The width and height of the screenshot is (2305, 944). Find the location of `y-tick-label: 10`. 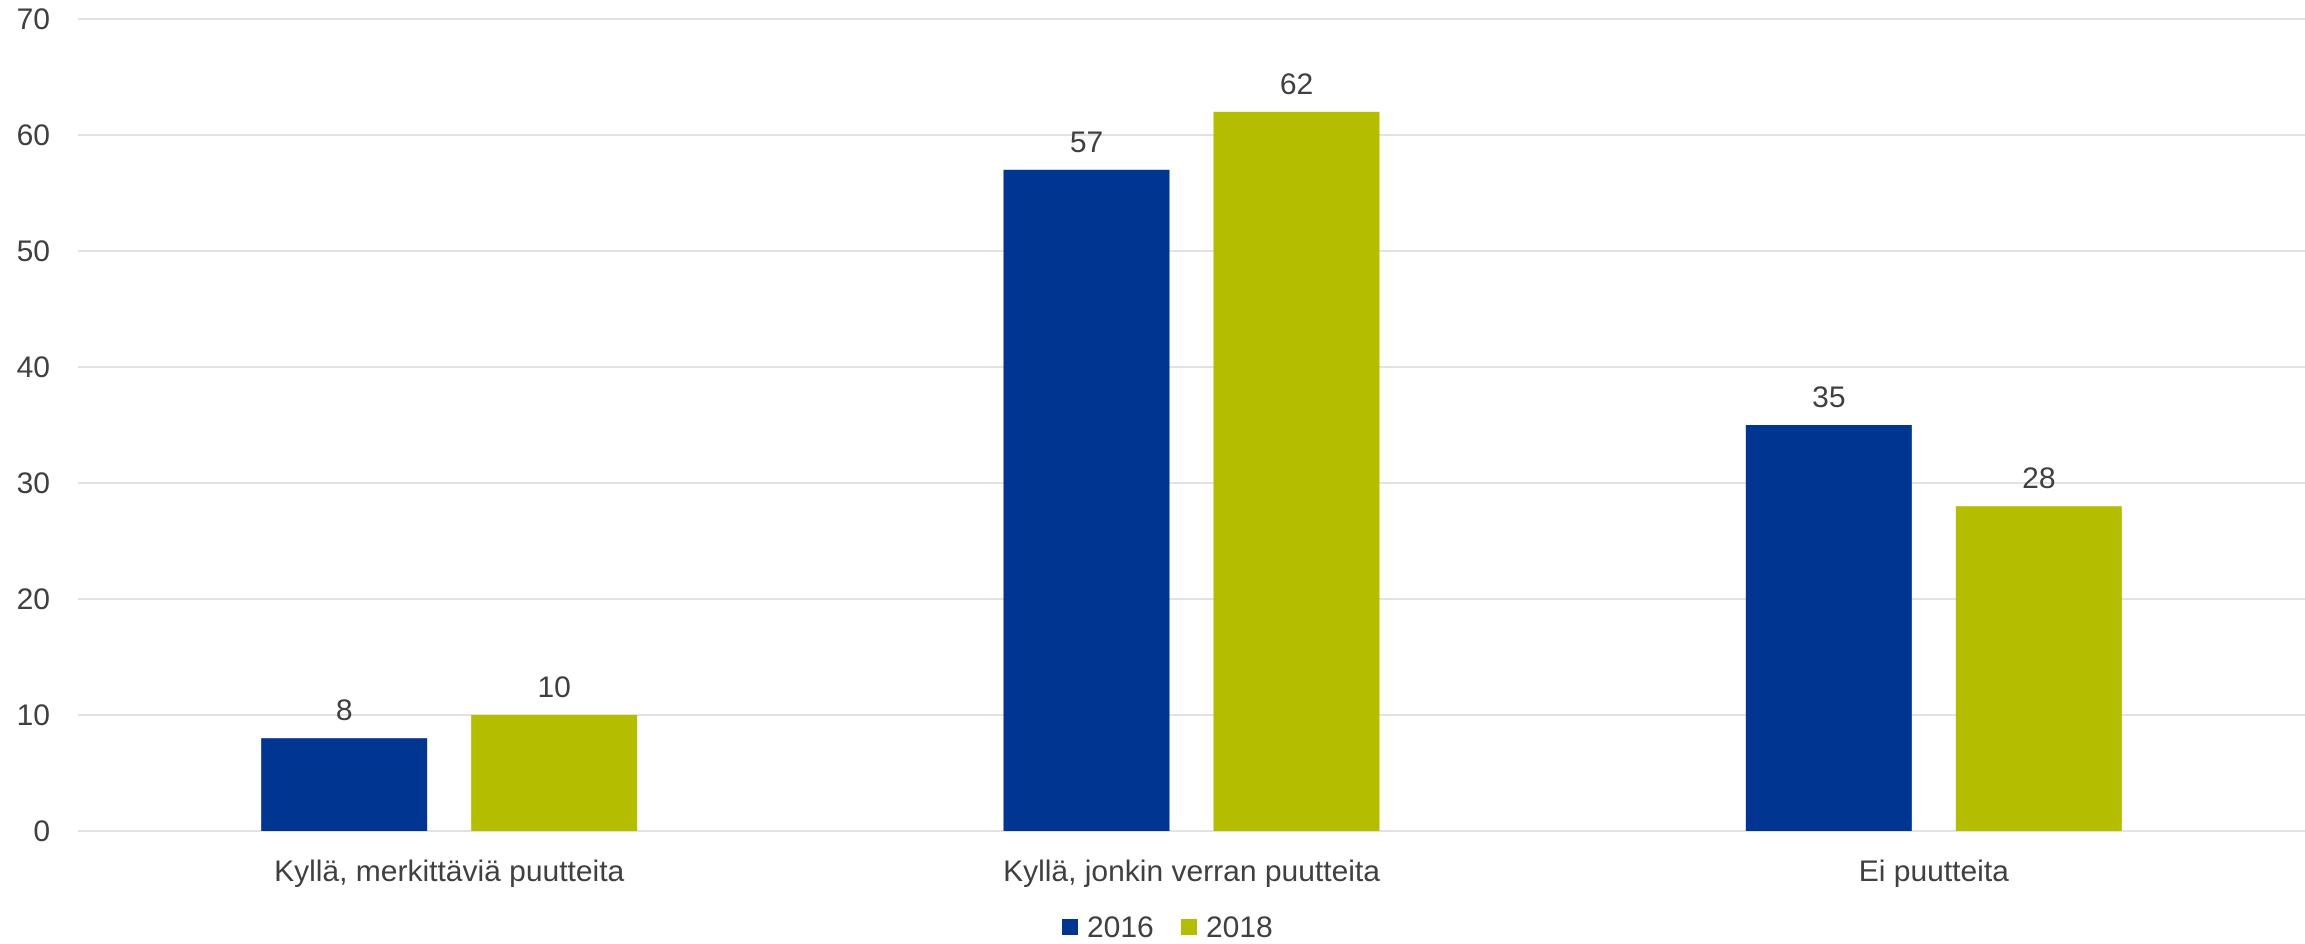

y-tick-label: 10 is located at coordinates (33, 715).